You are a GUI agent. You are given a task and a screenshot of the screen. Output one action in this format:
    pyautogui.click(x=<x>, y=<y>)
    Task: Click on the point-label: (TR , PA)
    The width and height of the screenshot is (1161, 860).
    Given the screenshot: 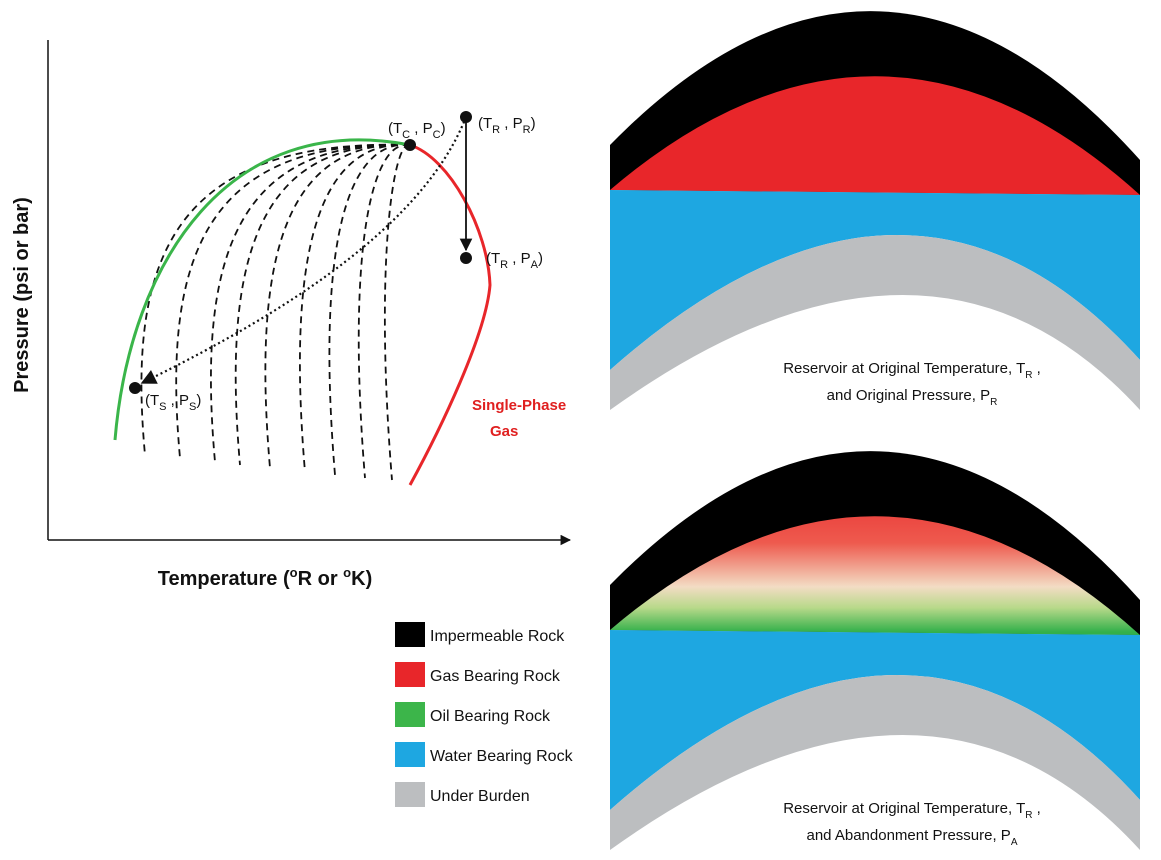 What is the action you would take?
    pyautogui.click(x=514, y=260)
    